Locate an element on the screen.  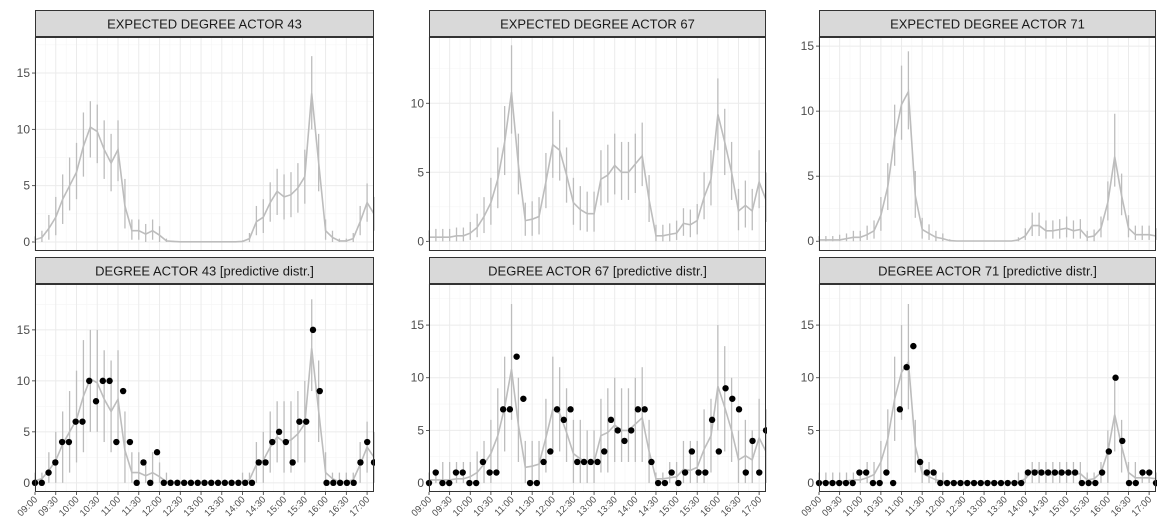
x-tick-label: 12:30 is located at coordinates (956, 506).